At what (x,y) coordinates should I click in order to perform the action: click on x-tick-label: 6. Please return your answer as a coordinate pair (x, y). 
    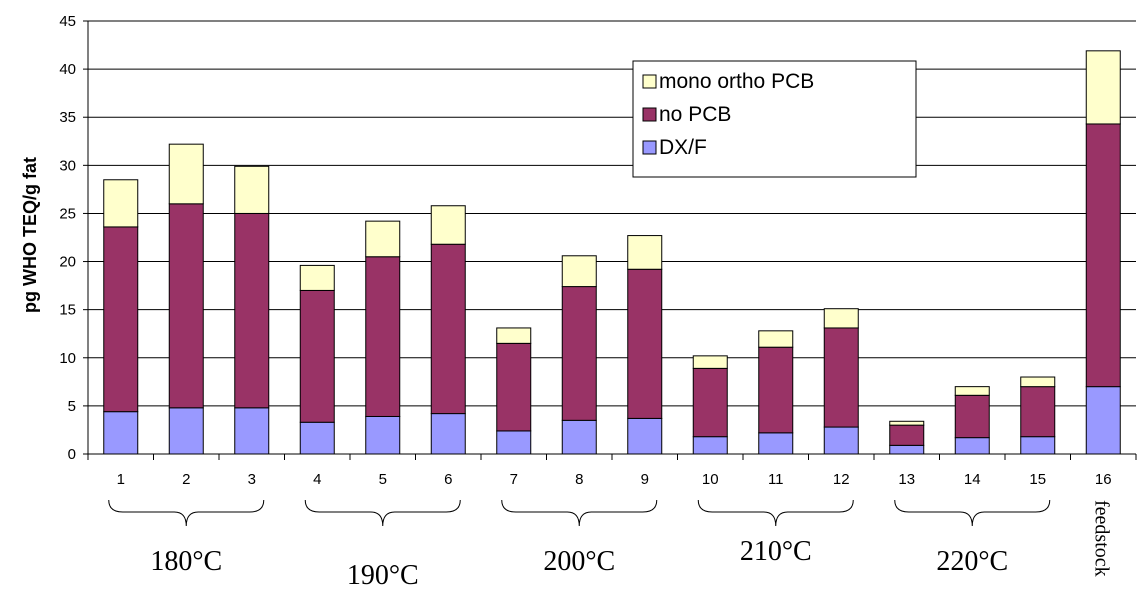
    Looking at the image, I should click on (448, 479).